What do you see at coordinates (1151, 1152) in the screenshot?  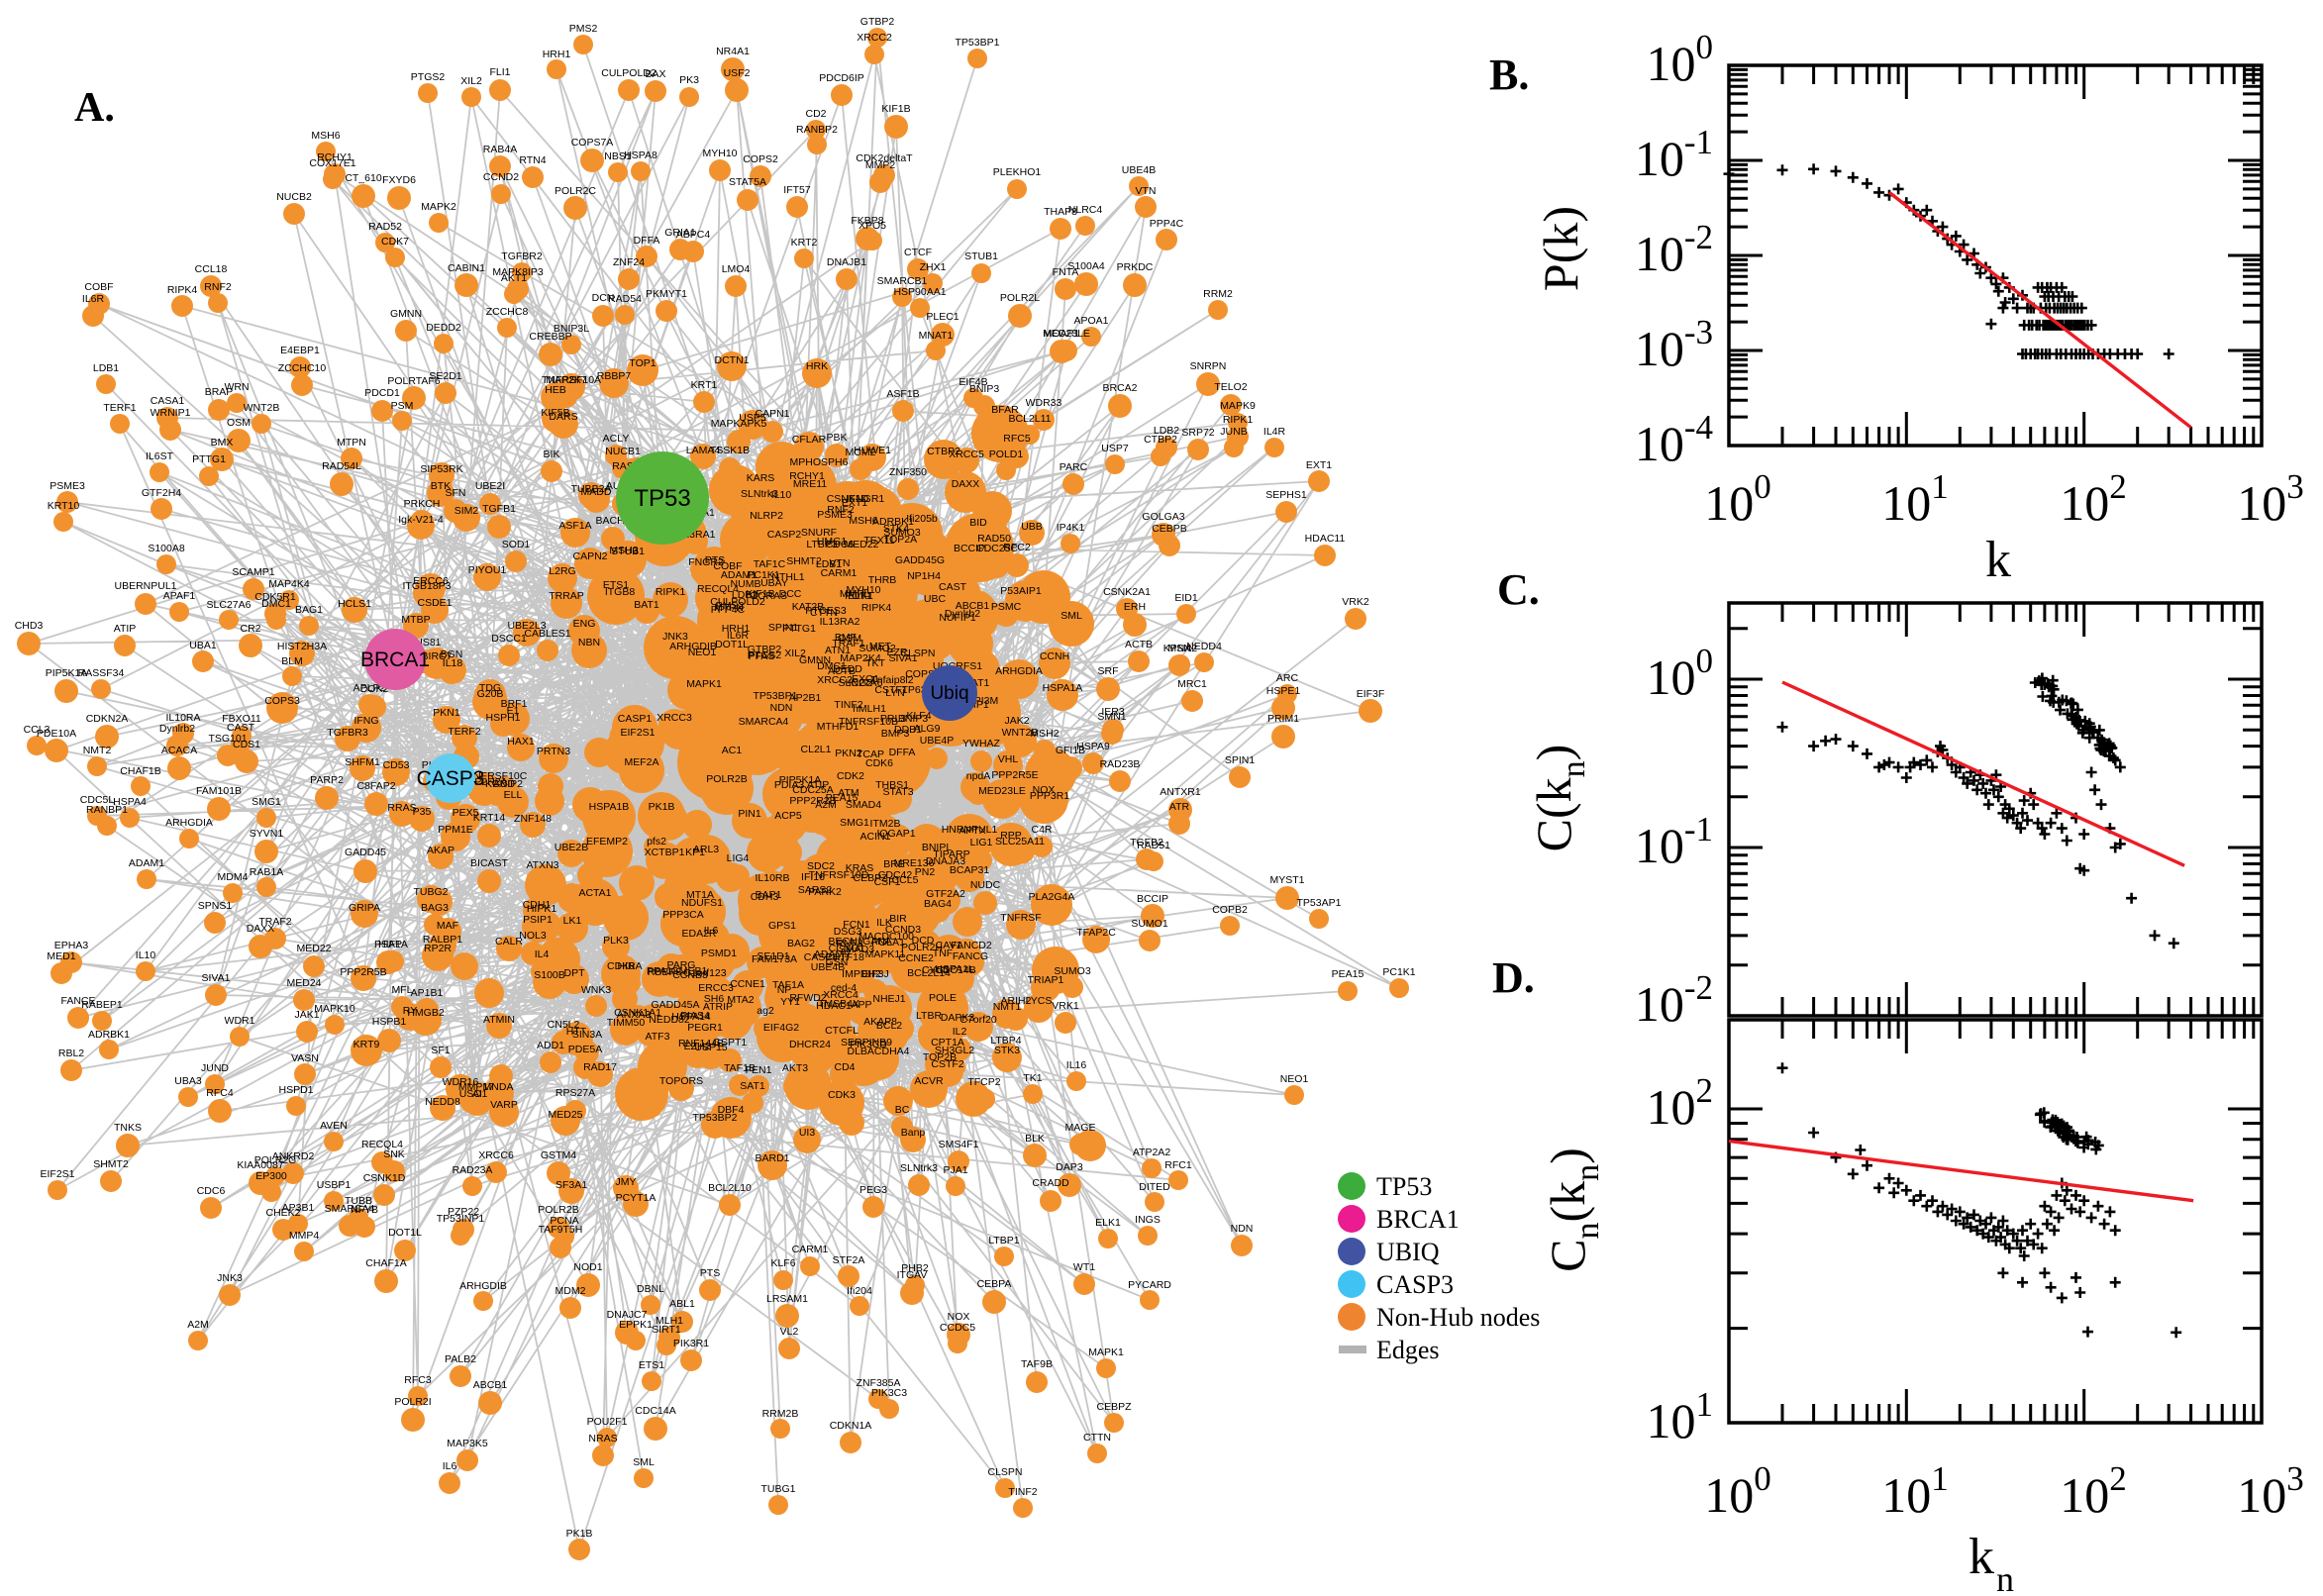 I see `svg-text: ATP2A2` at bounding box center [1151, 1152].